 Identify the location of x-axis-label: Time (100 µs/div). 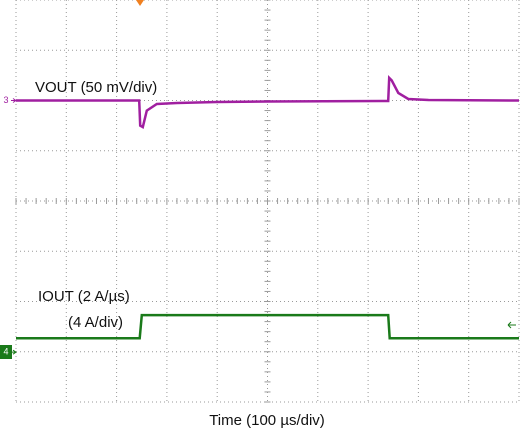
(267, 420).